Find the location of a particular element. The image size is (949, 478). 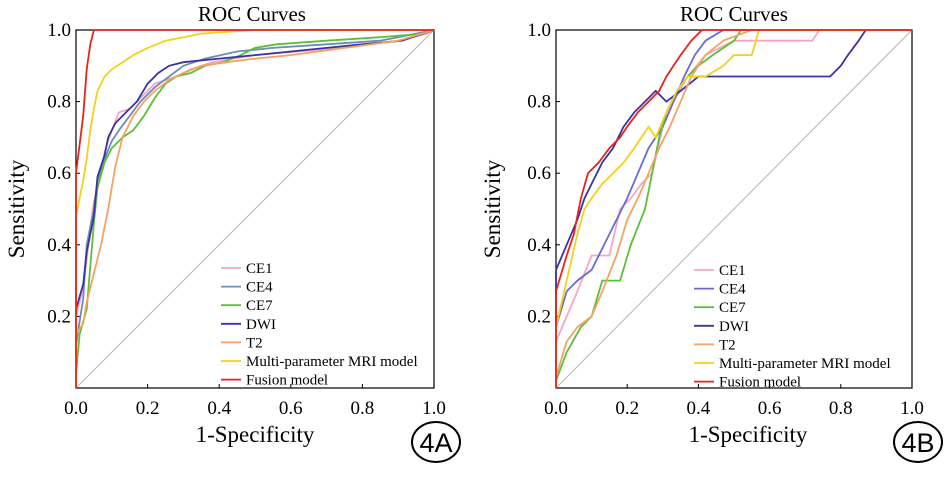

panel-label: 4B is located at coordinates (917, 443).